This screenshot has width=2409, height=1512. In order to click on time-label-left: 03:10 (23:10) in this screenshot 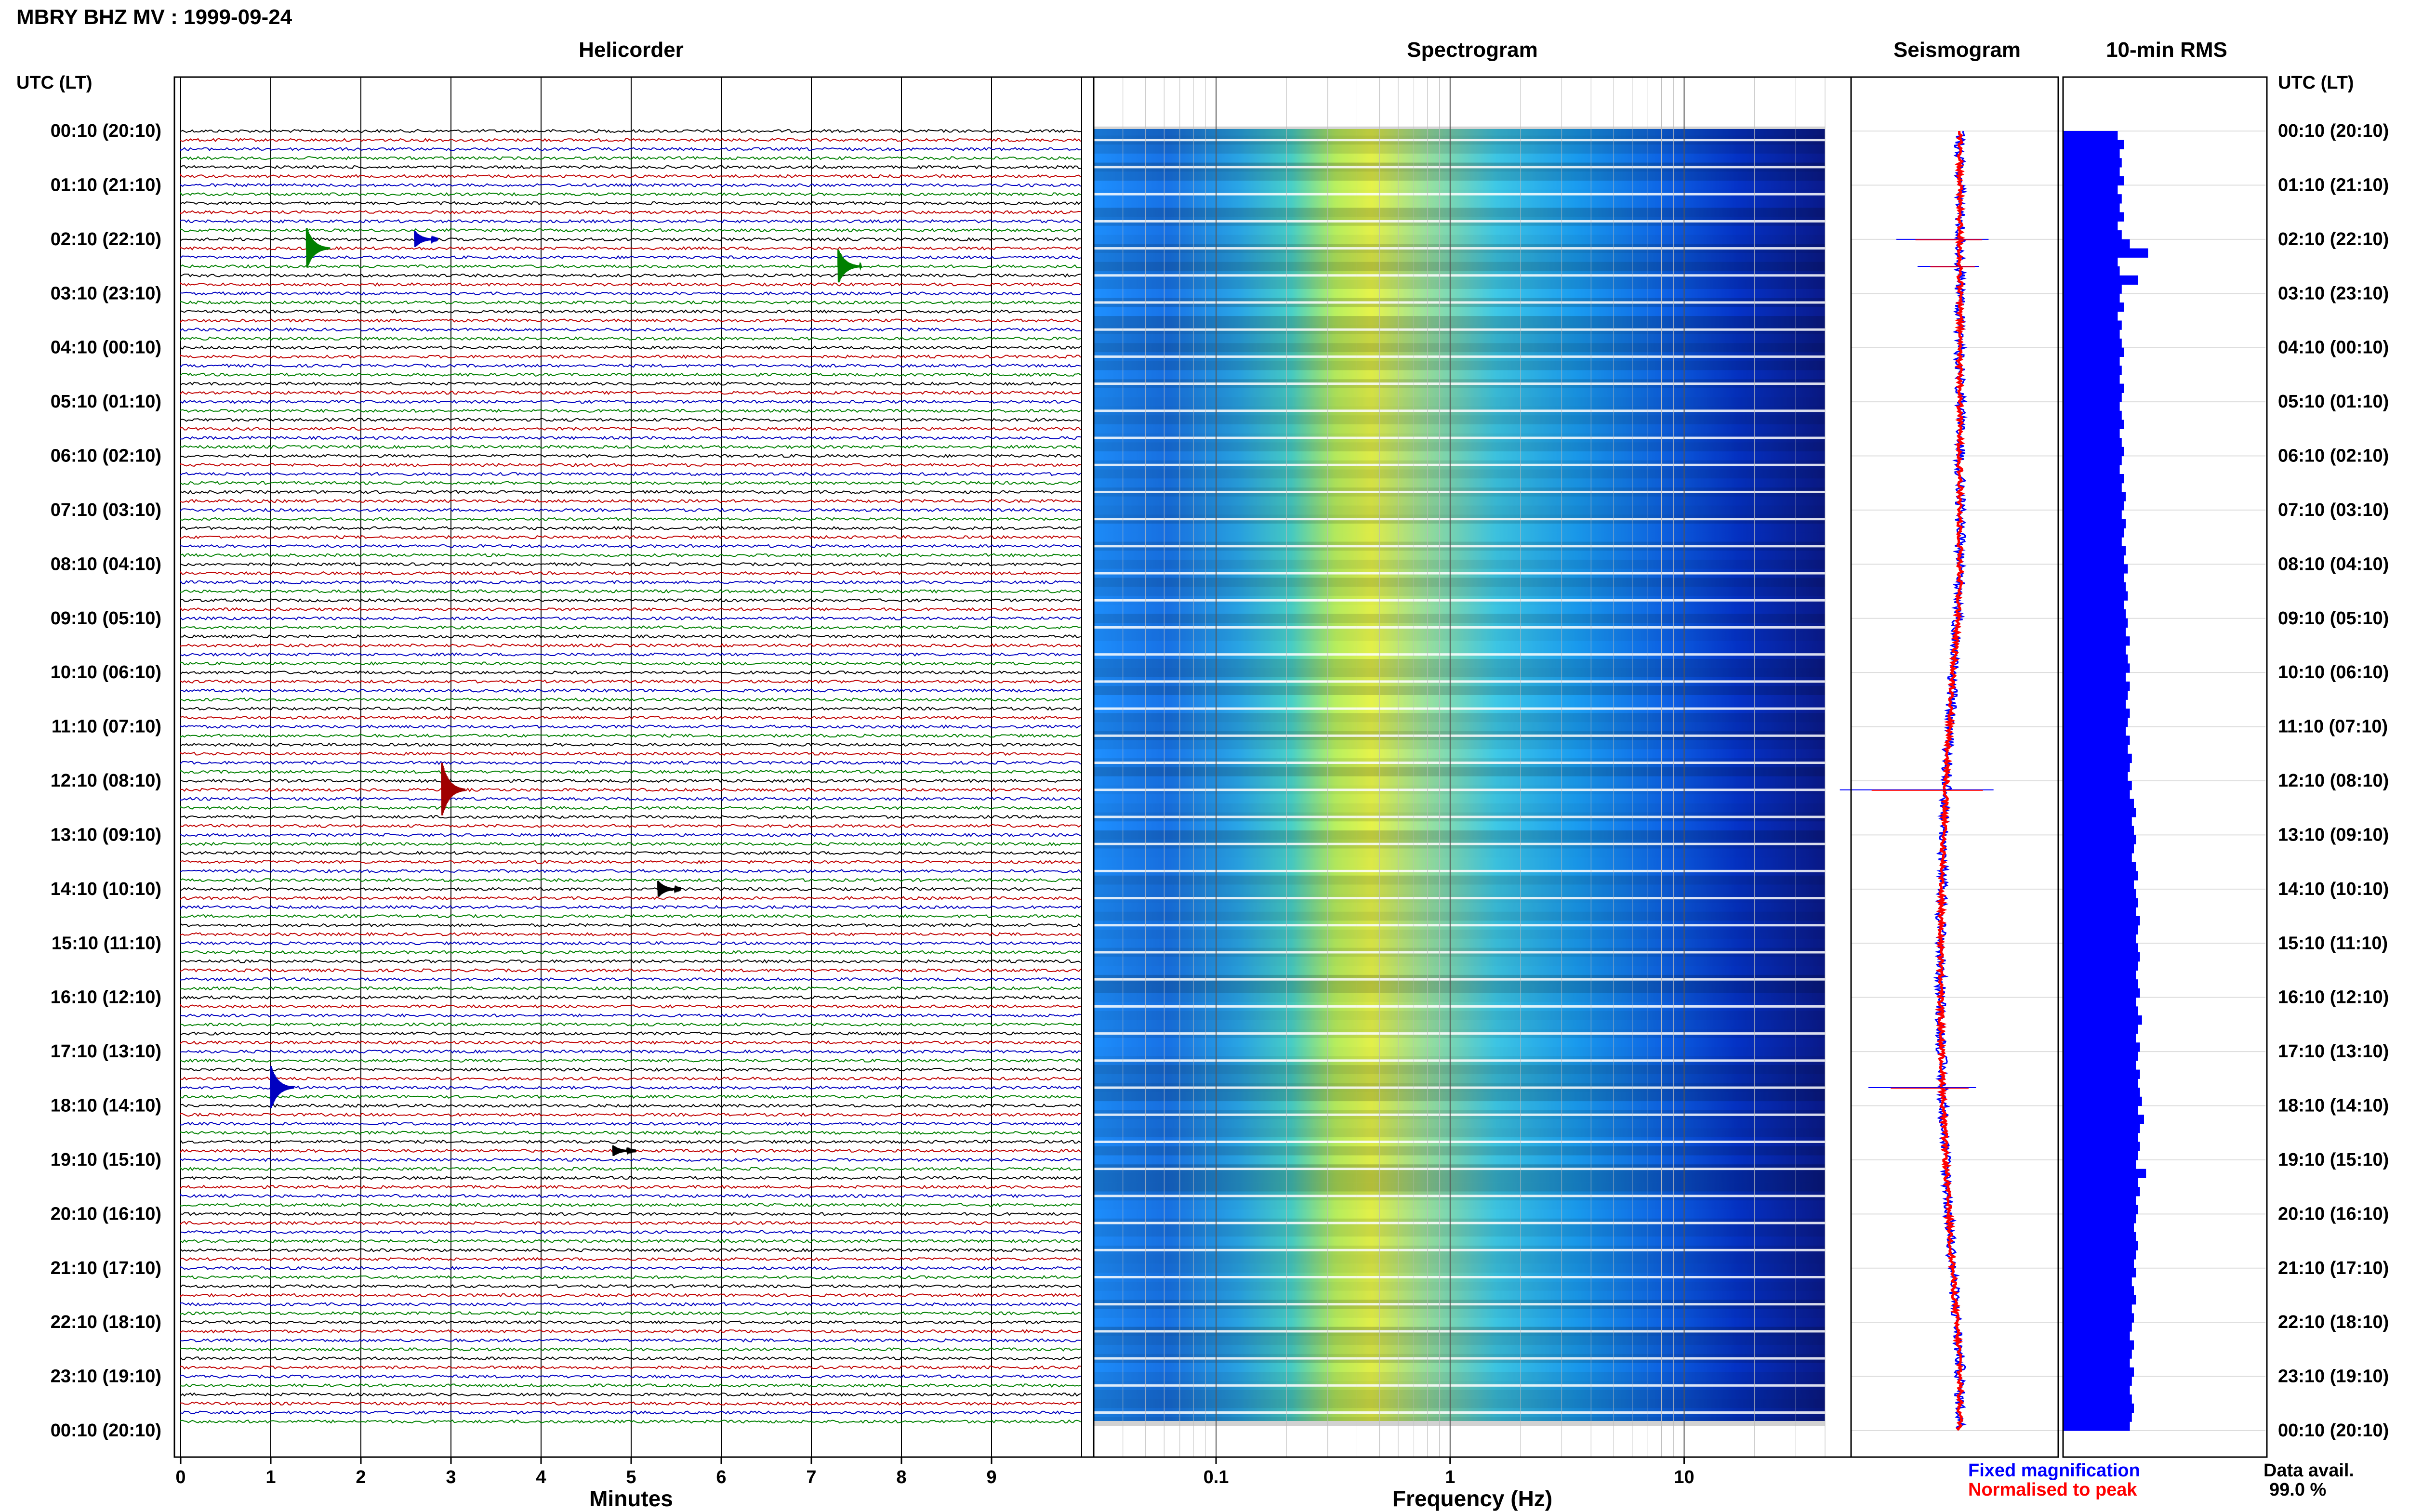, I will do `click(106, 293)`.